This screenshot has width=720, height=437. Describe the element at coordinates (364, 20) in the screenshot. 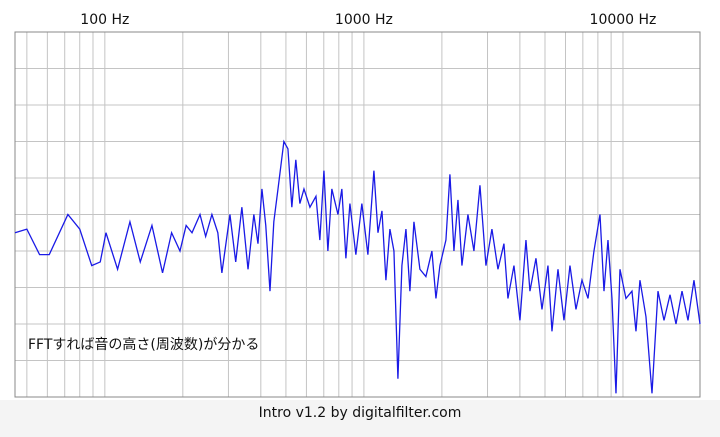

I see `x-tick-label: 1000 Hz` at that location.